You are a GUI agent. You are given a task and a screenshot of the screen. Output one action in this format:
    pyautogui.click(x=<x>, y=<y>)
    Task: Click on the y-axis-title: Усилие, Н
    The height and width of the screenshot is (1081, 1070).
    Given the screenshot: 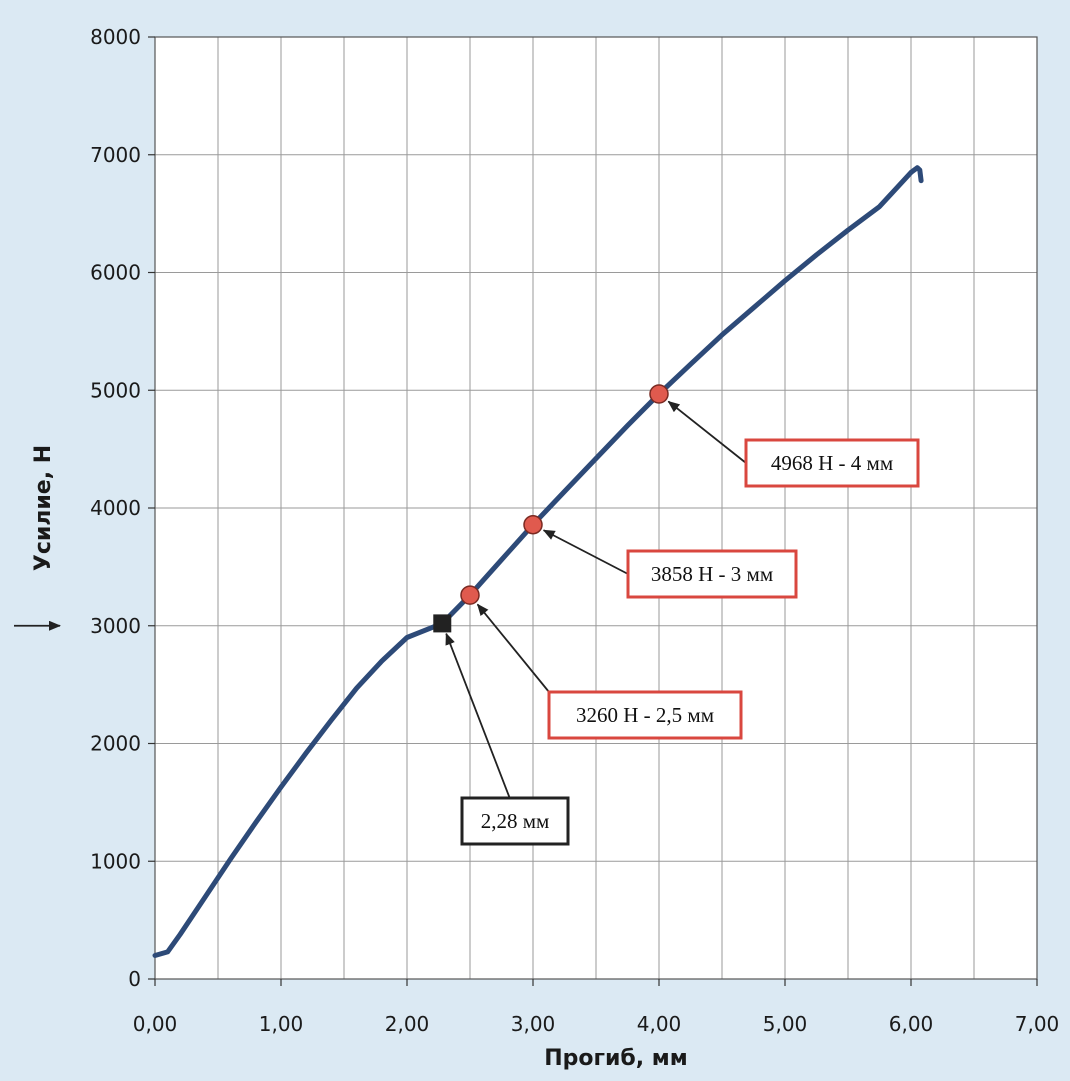 What is the action you would take?
    pyautogui.click(x=43, y=508)
    